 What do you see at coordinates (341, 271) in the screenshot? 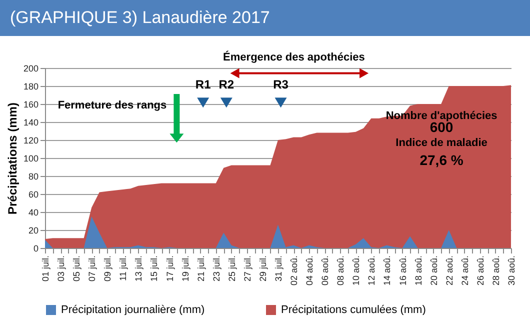
I see `x-tick-label: 08 aoû.` at bounding box center [341, 271].